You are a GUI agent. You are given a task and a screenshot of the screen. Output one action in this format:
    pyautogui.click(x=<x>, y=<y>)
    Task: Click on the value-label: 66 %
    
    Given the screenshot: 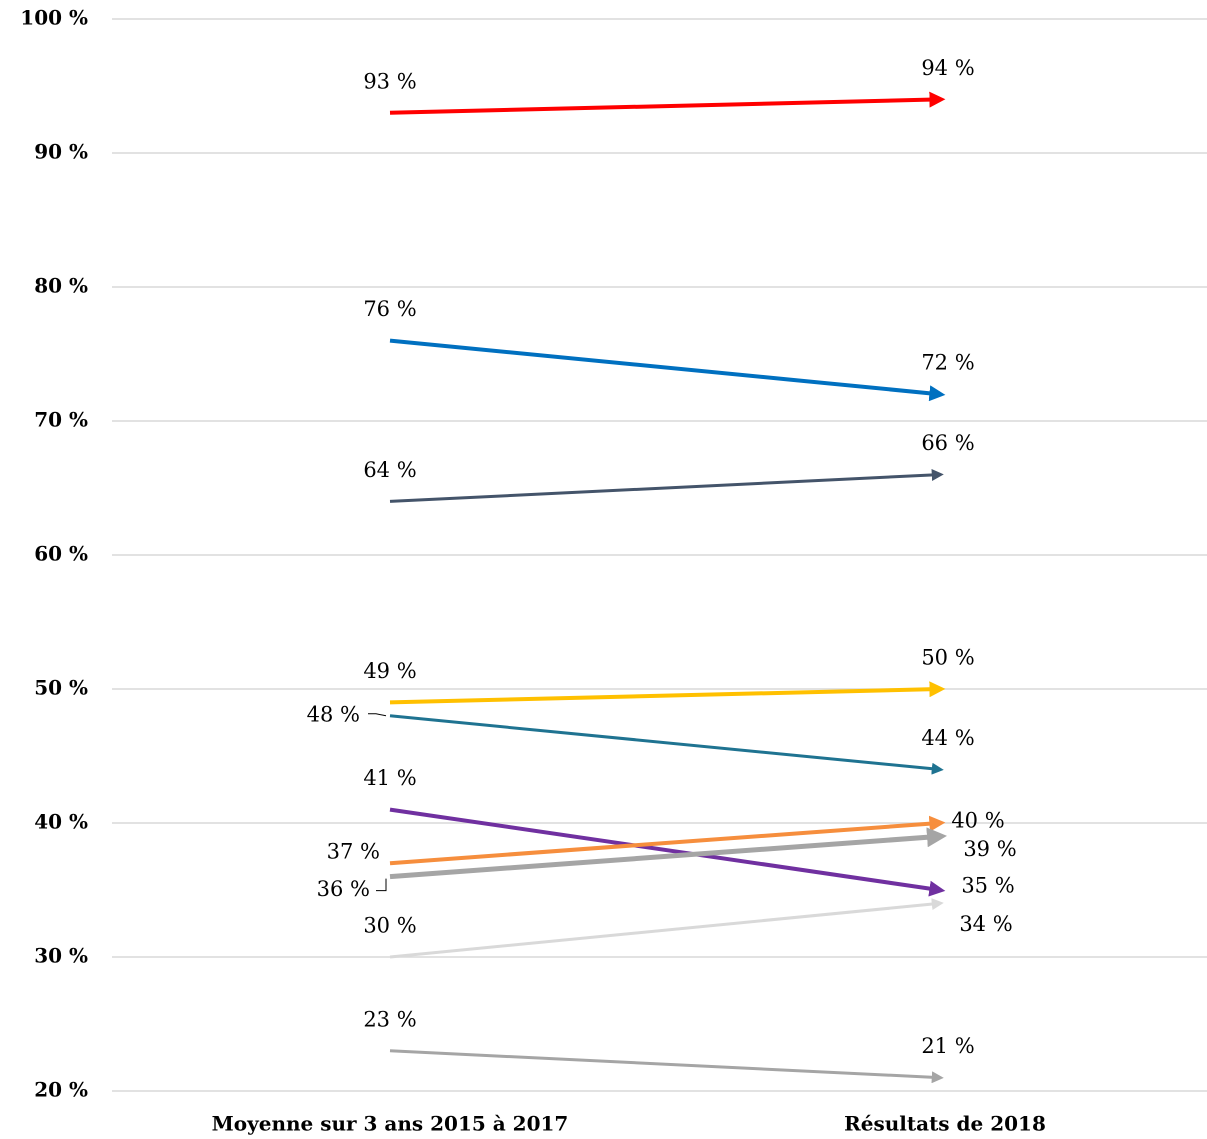 What is the action you would take?
    pyautogui.click(x=947, y=443)
    